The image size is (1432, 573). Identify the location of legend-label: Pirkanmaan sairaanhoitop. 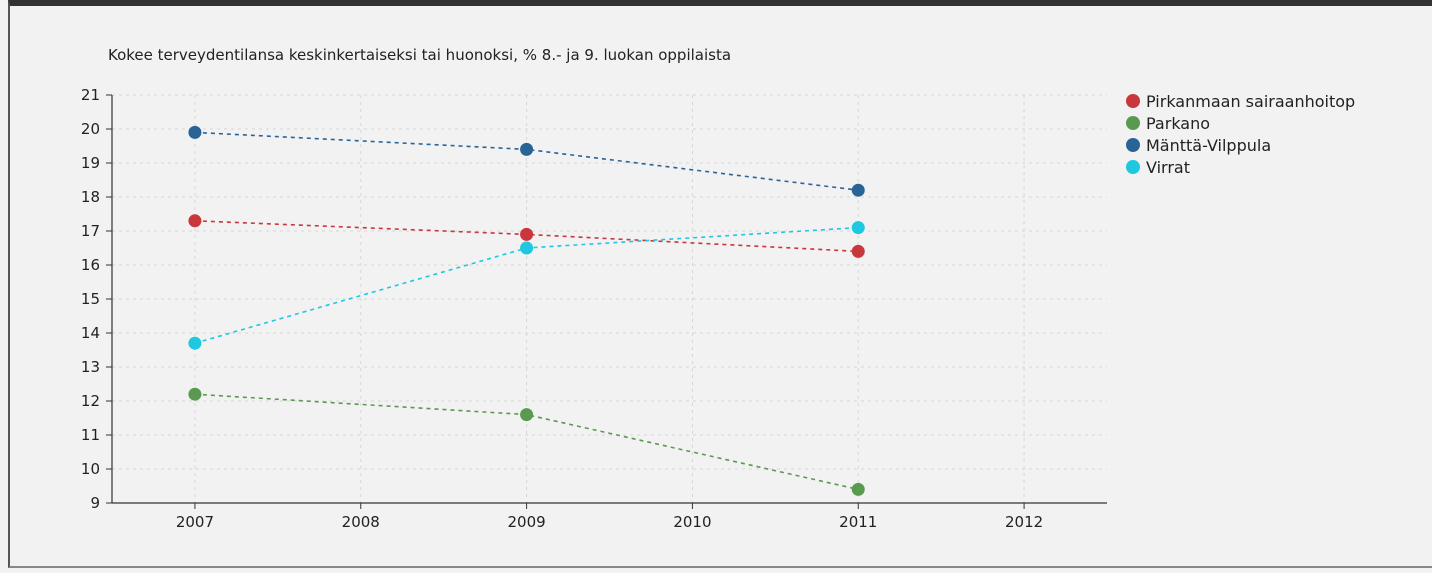
(1250, 101).